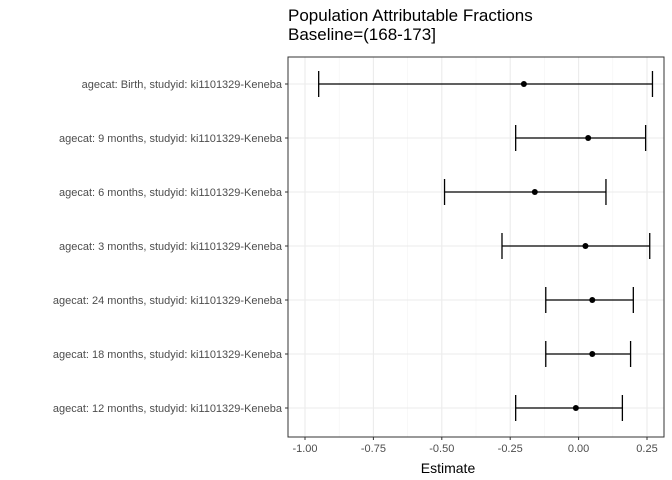 The width and height of the screenshot is (672, 480). I want to click on x-tick-label: -0.50, so click(441, 449).